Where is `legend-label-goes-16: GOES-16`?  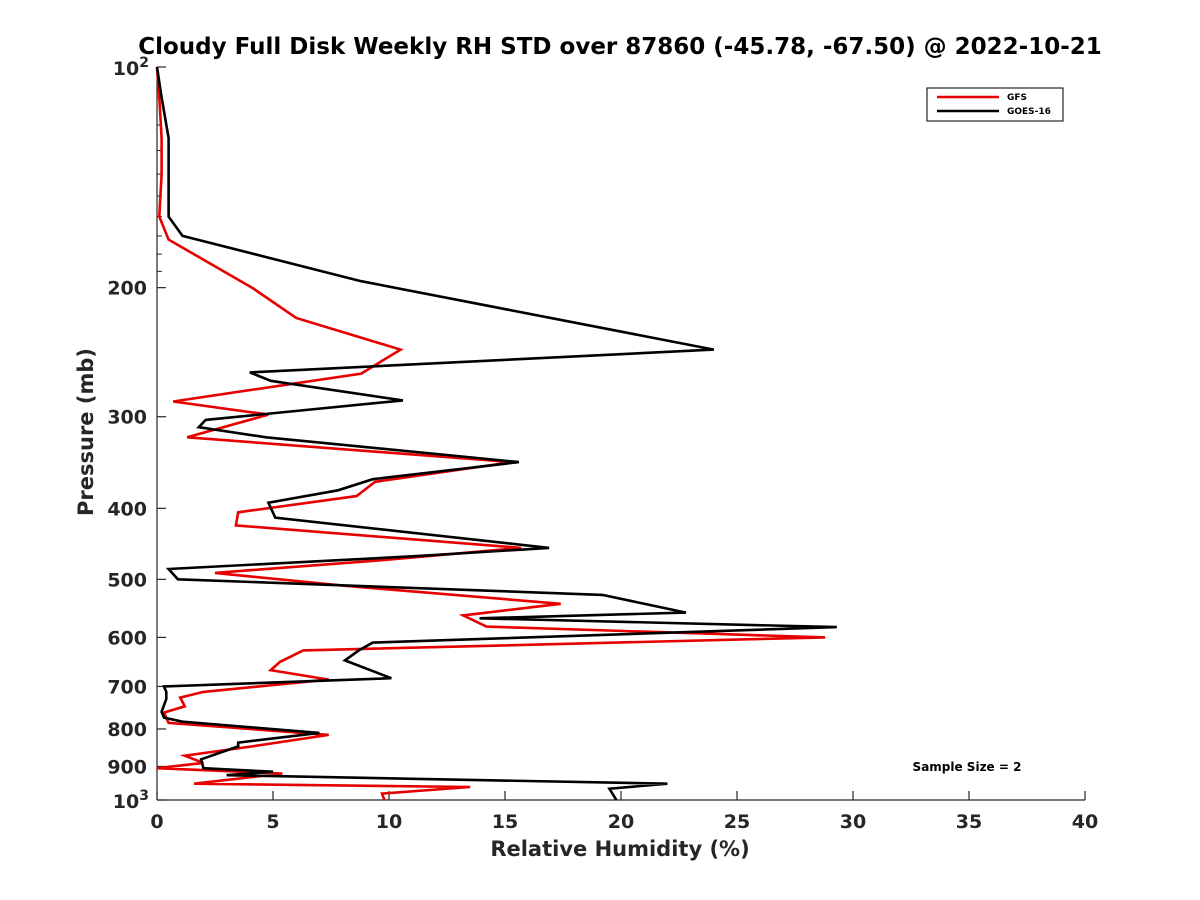
legend-label-goes-16: GOES-16 is located at coordinates (1029, 112).